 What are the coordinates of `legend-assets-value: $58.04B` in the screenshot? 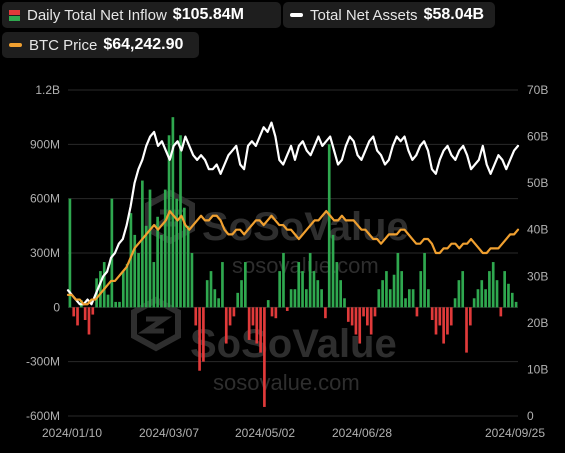 It's located at (454, 14).